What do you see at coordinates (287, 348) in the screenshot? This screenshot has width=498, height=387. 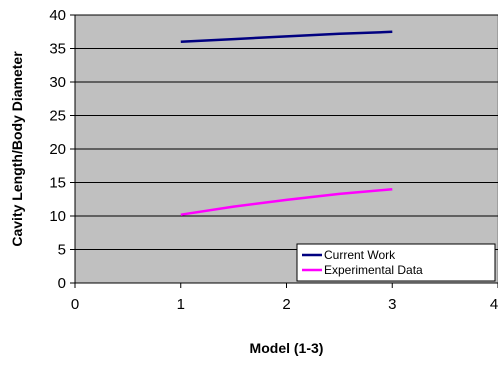 I see `x-axis-title: Model (1-3)` at bounding box center [287, 348].